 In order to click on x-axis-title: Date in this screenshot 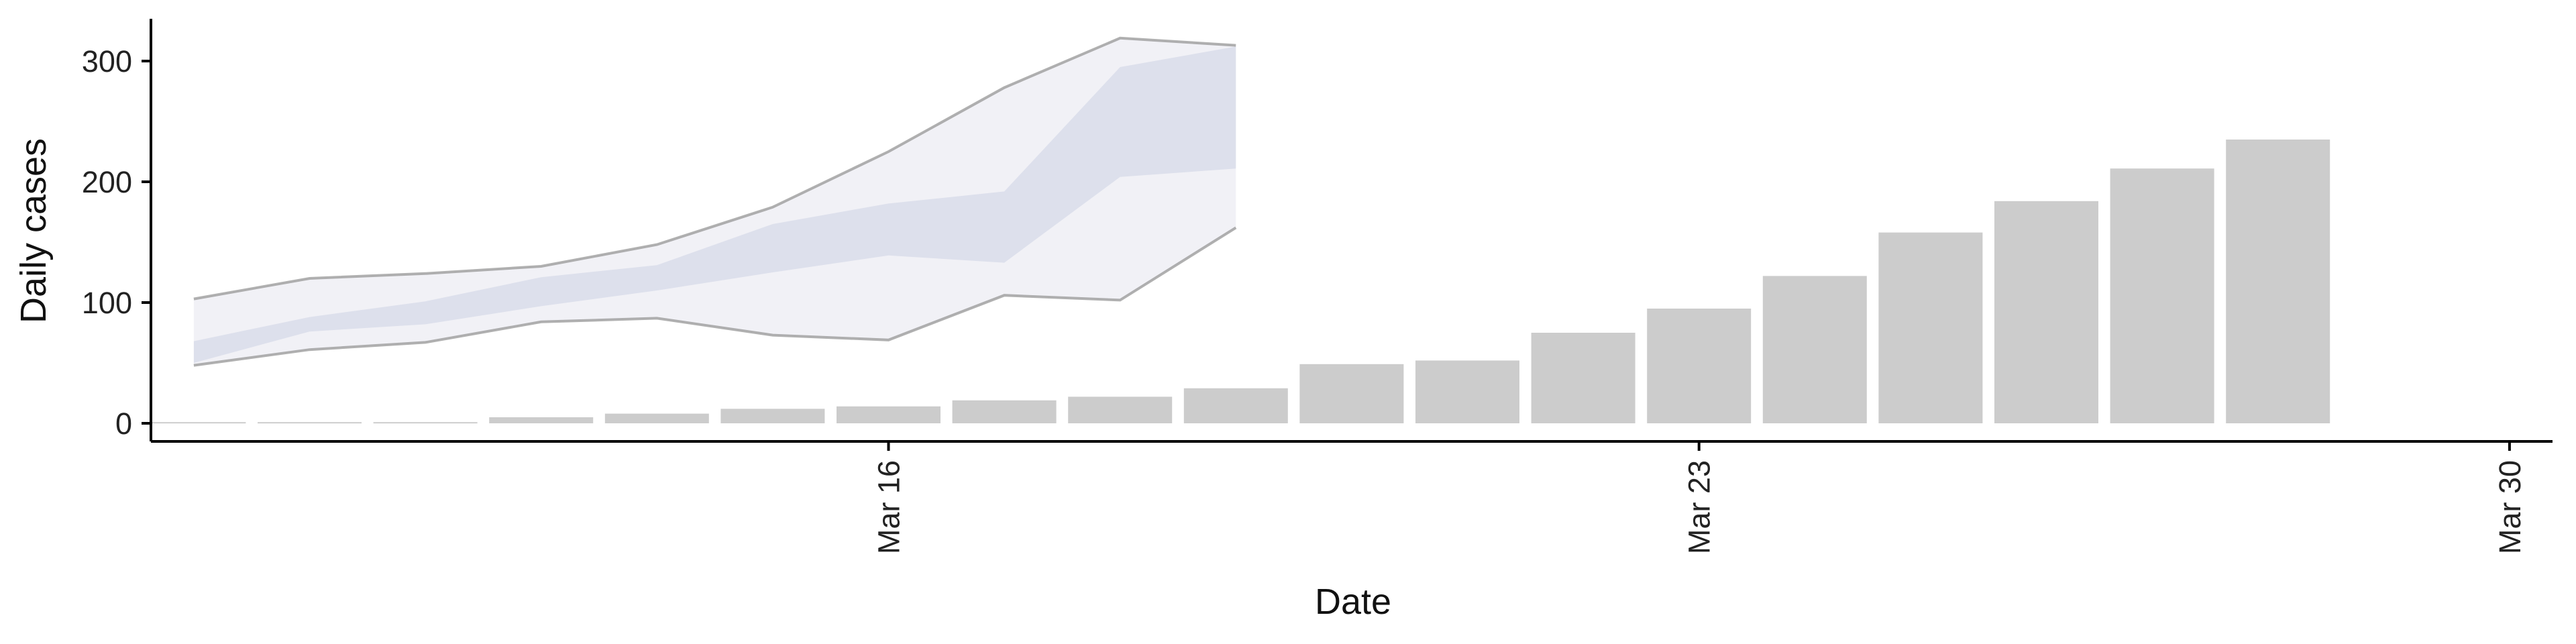, I will do `click(1353, 602)`.